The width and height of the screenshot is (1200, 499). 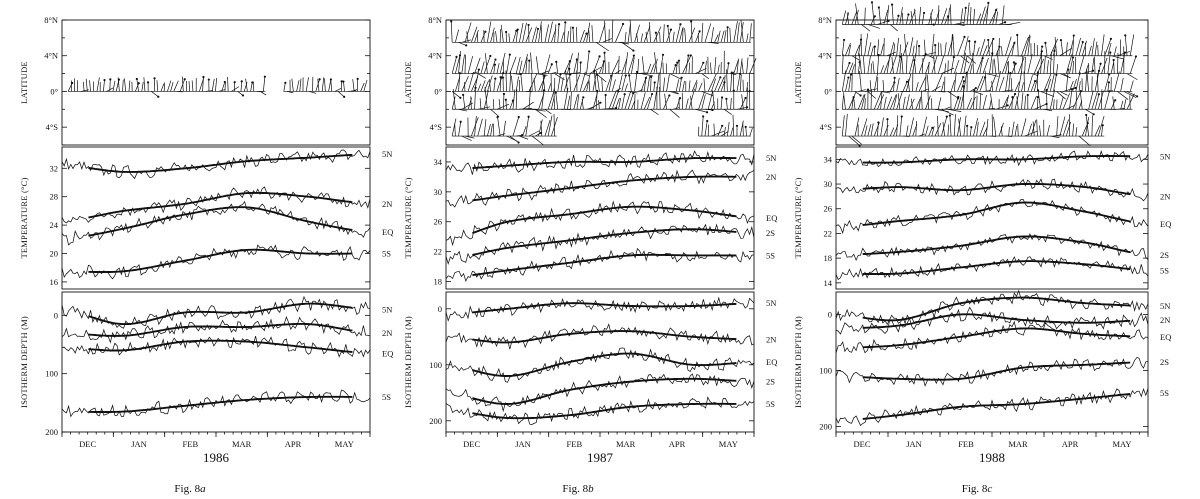 What do you see at coordinates (771, 158) in the screenshot?
I see `series-label-5n: 5N` at bounding box center [771, 158].